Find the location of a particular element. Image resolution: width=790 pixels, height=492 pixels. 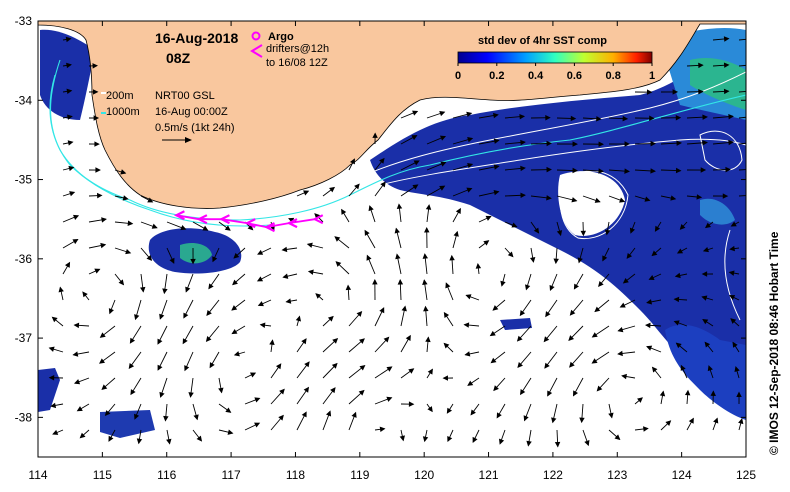

vector-scale-label: 0.5m/s (1kt 24h) is located at coordinates (194, 128).